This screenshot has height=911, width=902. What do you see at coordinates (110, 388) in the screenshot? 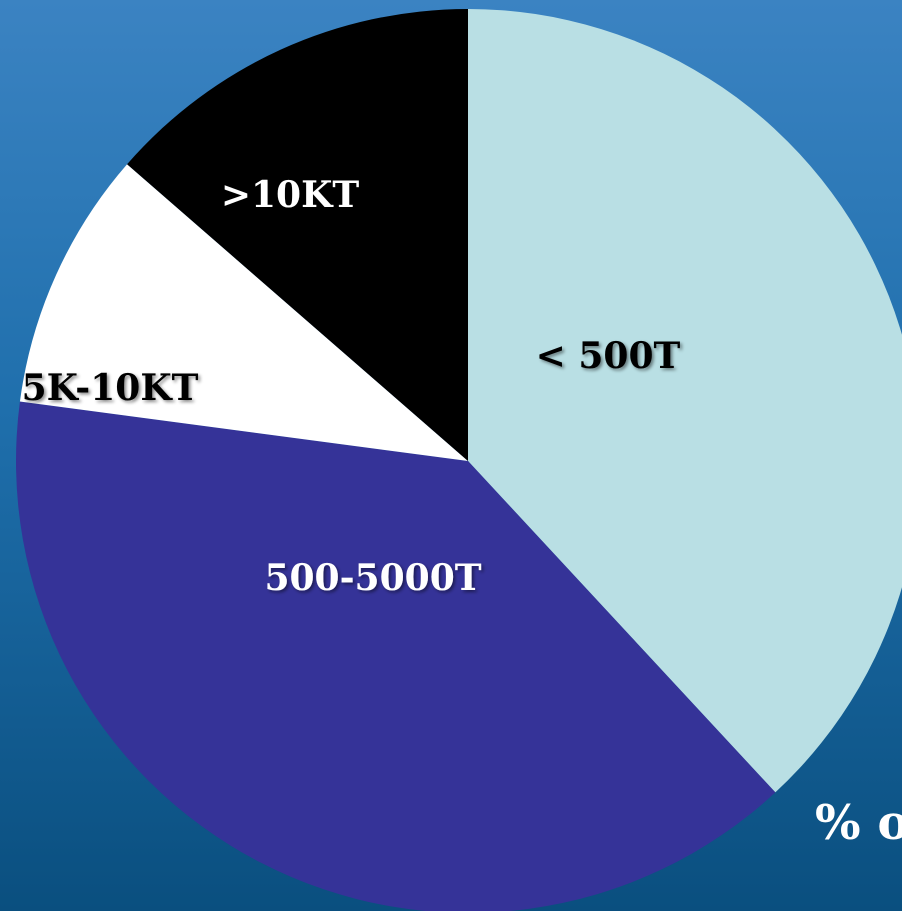
I see `slice-label-3: 5K-10KT` at bounding box center [110, 388].